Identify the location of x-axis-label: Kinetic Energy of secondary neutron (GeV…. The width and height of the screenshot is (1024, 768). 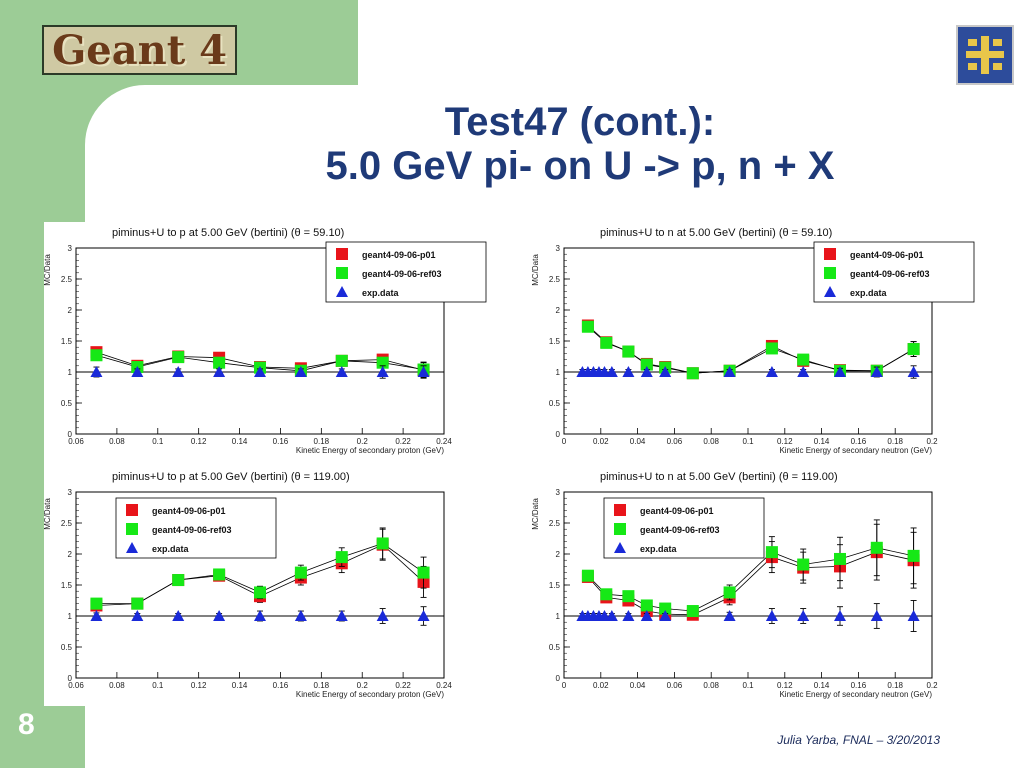
(855, 694).